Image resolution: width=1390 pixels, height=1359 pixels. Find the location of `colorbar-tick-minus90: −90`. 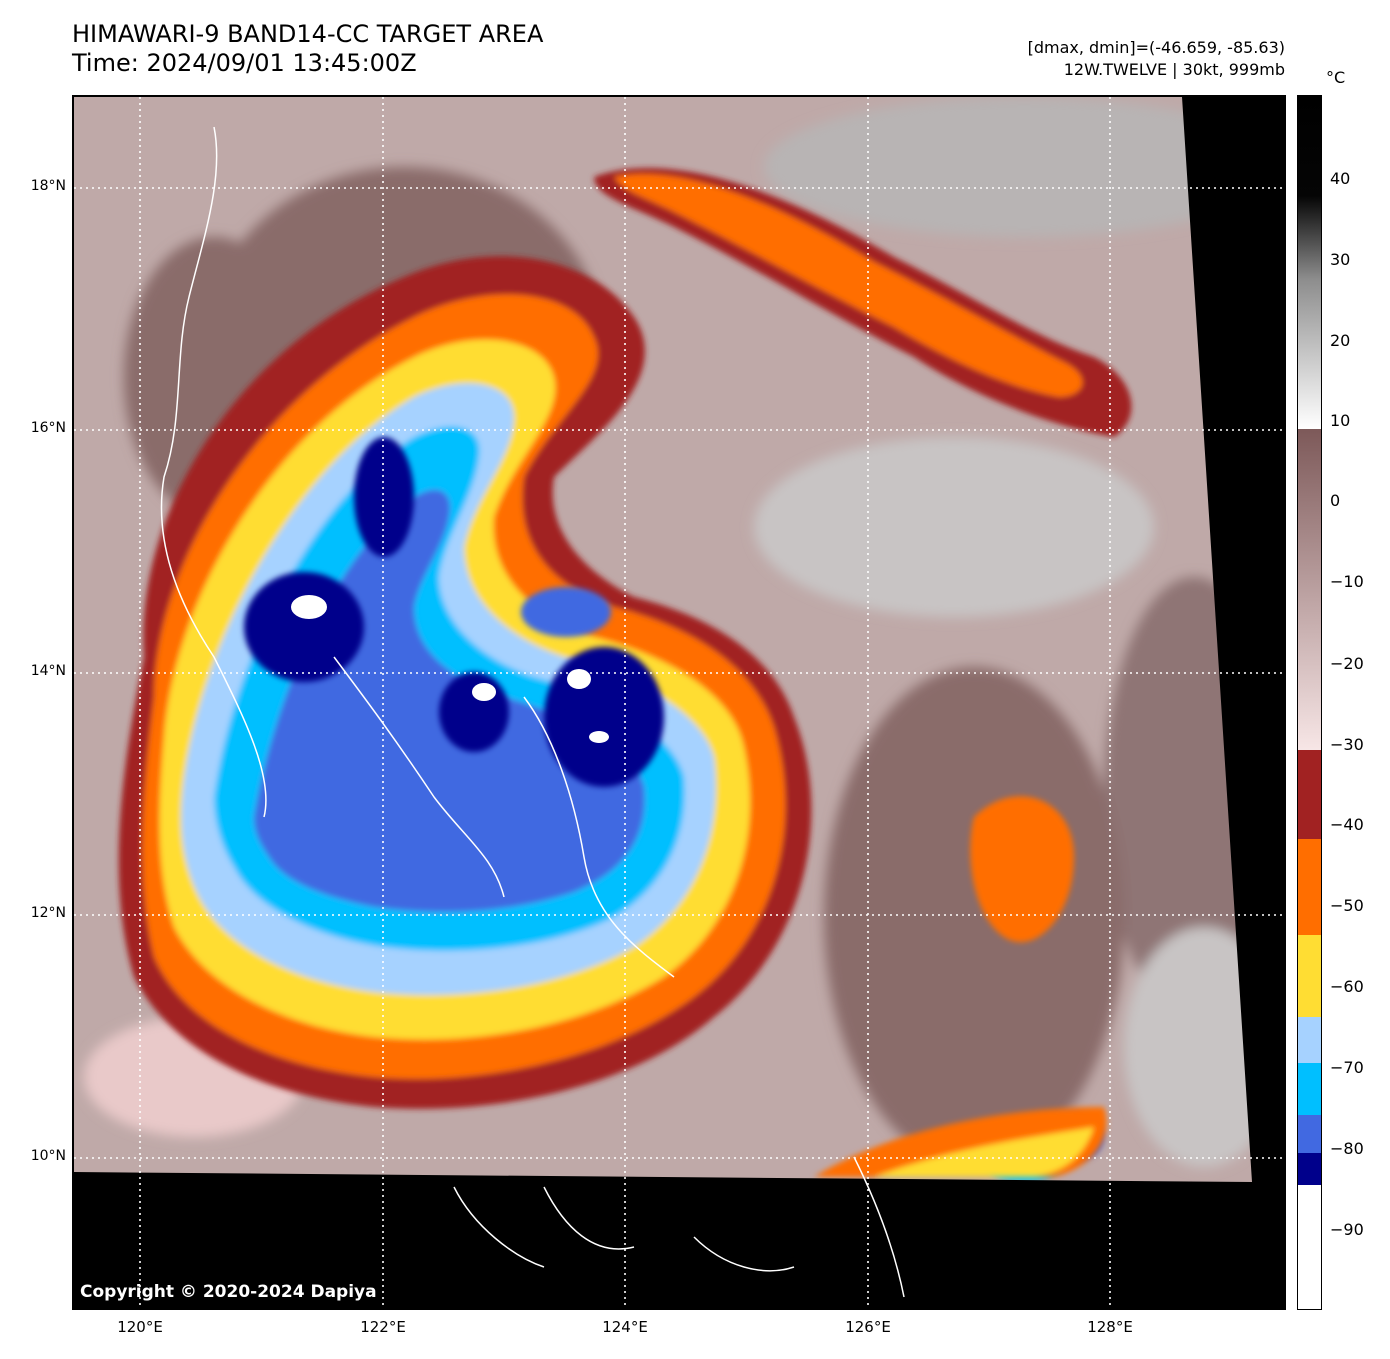

colorbar-tick-minus90: −90 is located at coordinates (1347, 1229).